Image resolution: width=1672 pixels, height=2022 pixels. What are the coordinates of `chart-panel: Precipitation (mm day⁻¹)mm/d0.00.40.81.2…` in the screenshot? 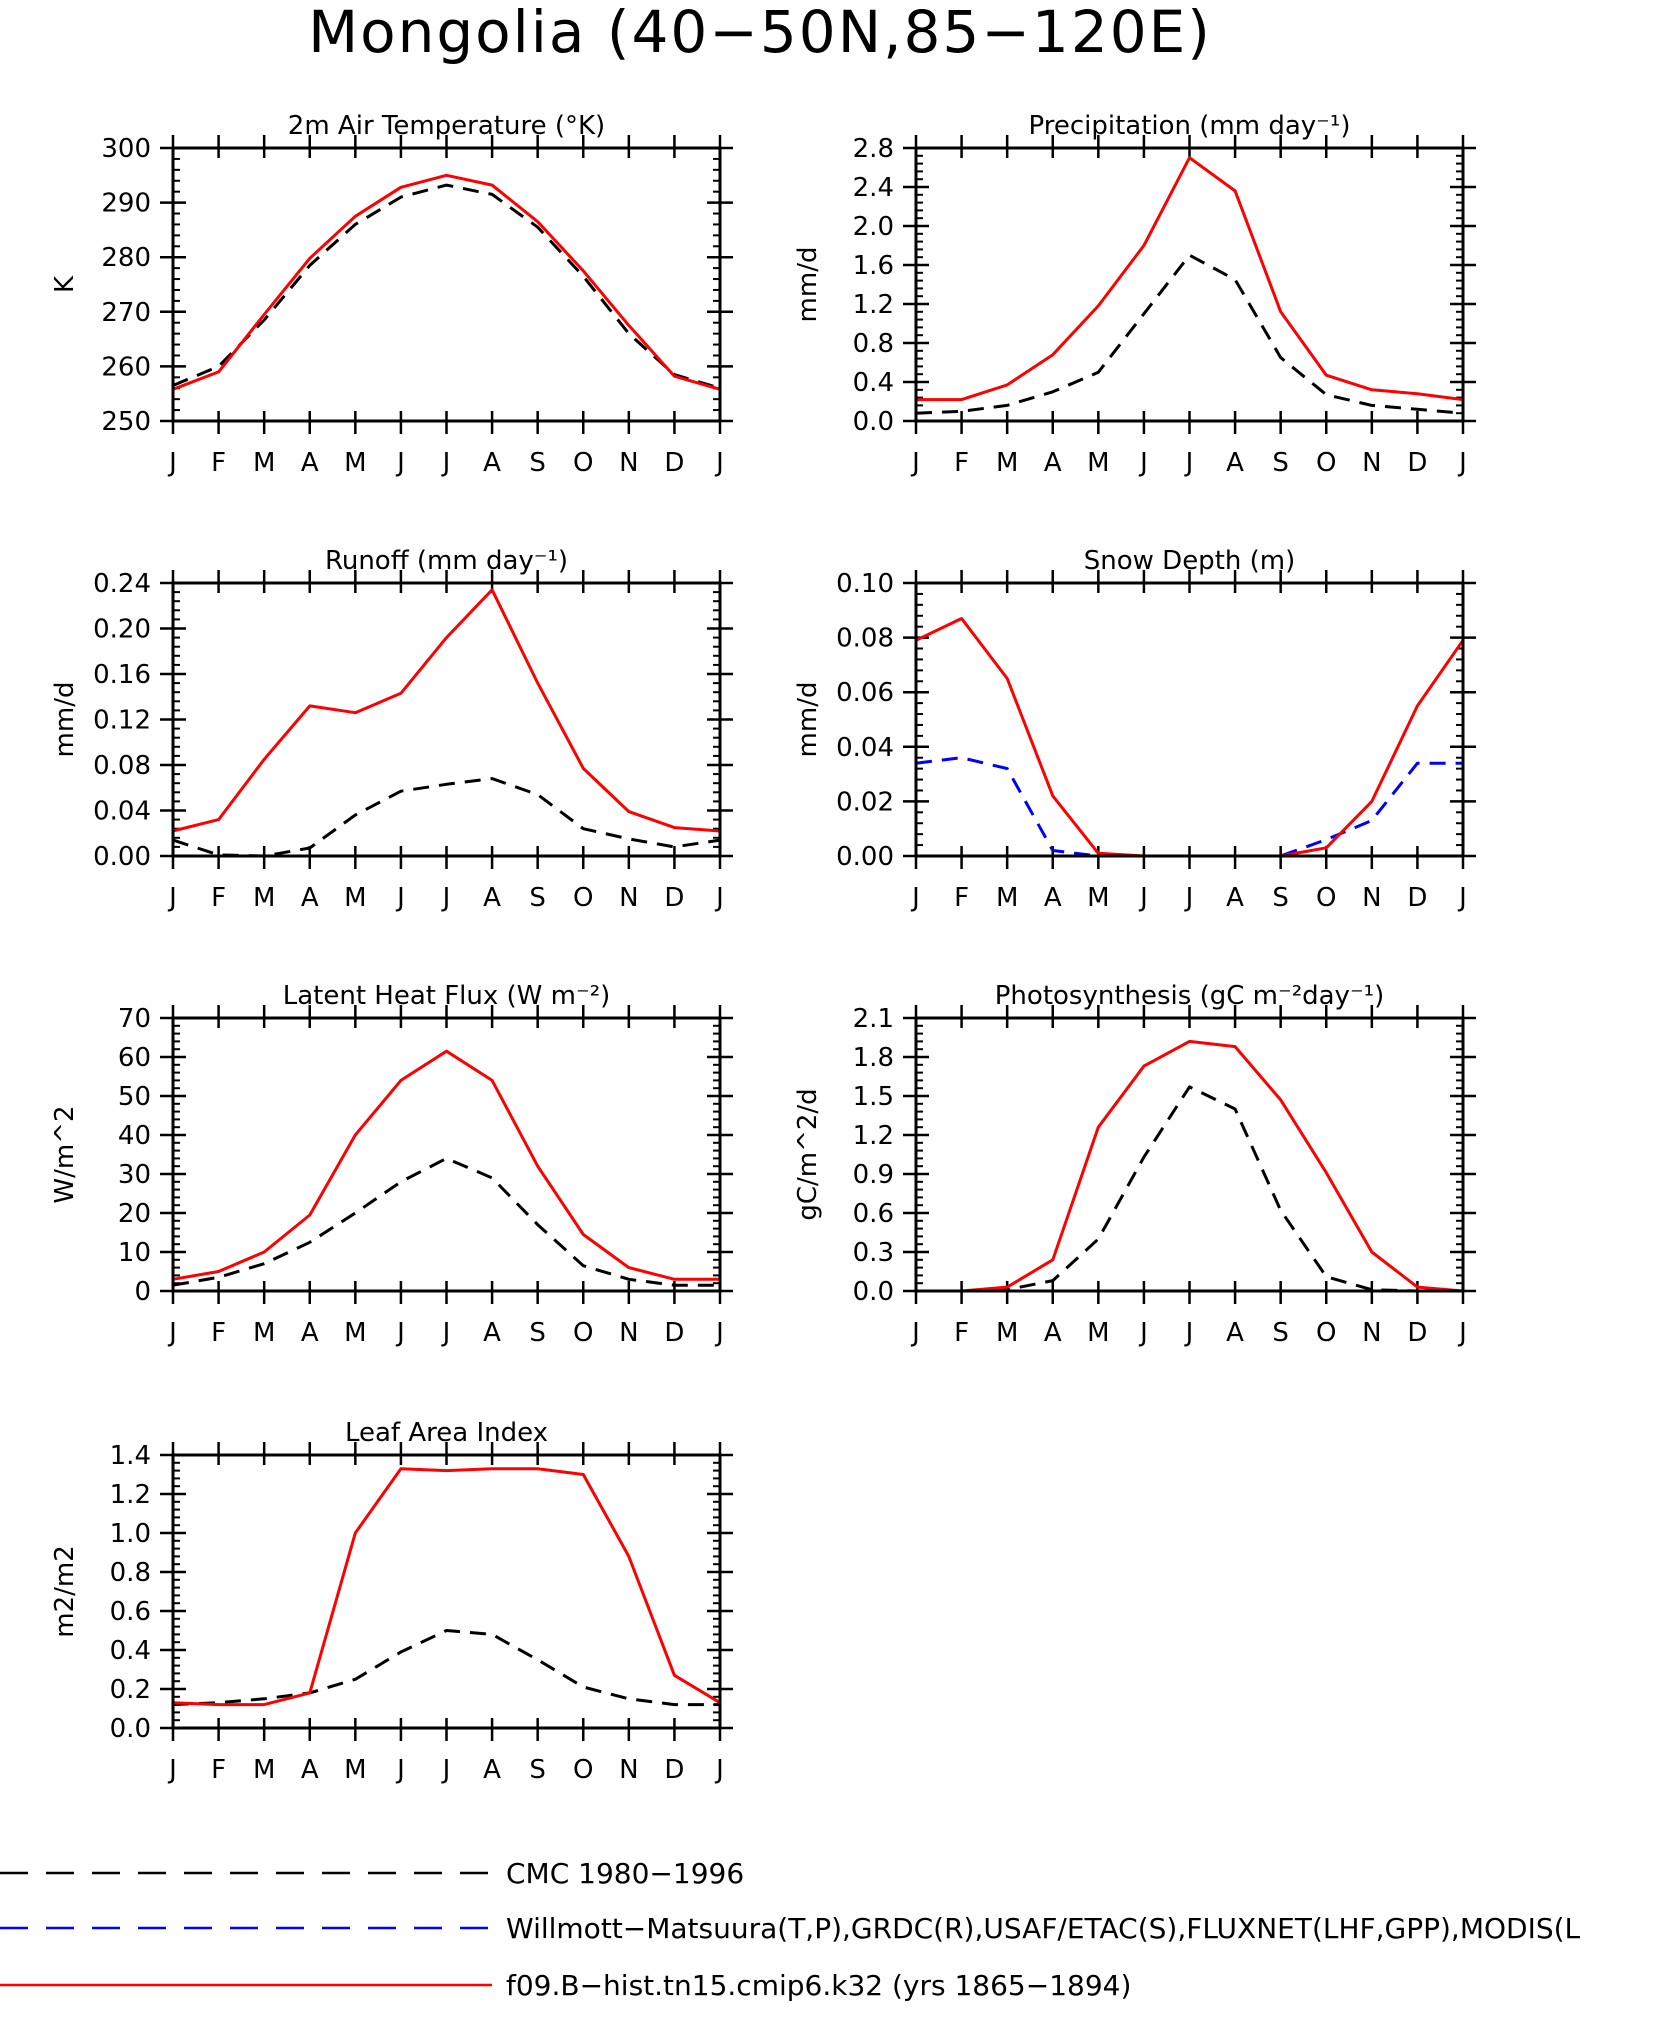 It's located at (1134, 294).